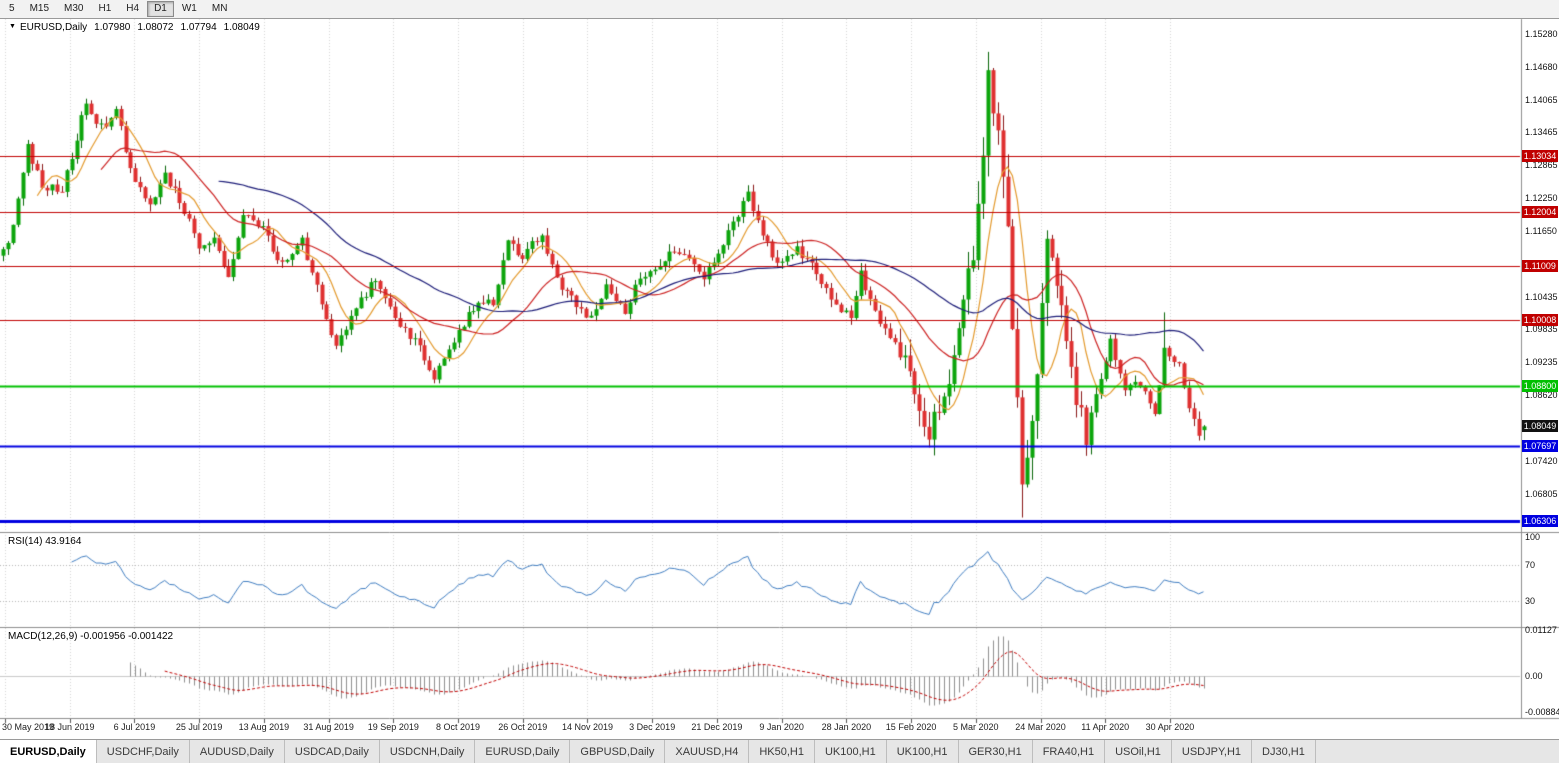 The image size is (1559, 763). What do you see at coordinates (1540, 520) in the screenshot?
I see `price-level-badge: 1.06306` at bounding box center [1540, 520].